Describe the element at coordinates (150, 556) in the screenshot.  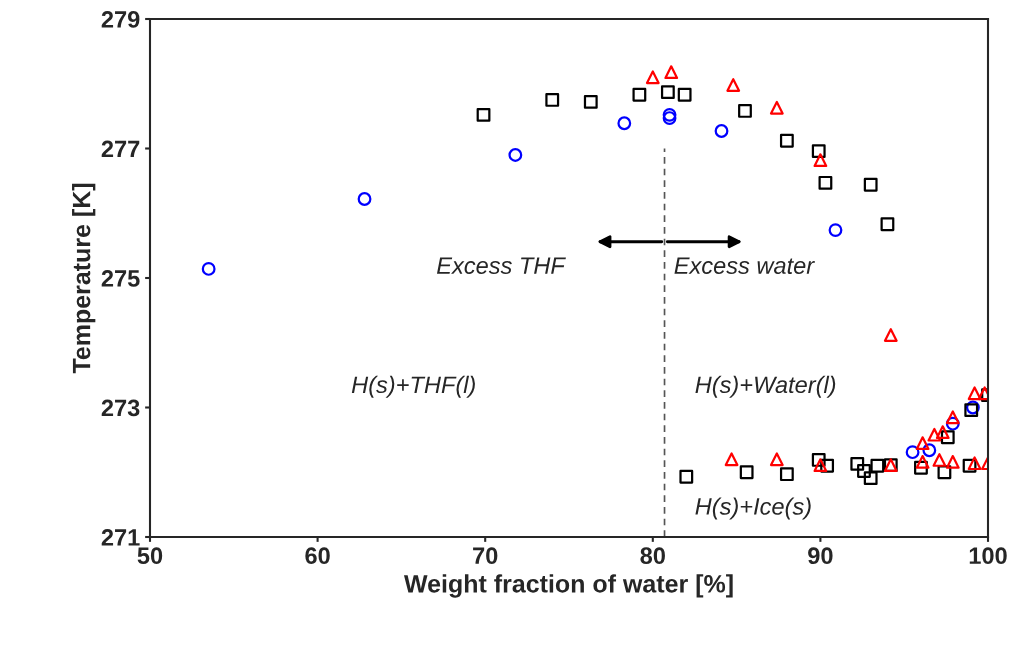
I see `x-tick-label: 50` at that location.